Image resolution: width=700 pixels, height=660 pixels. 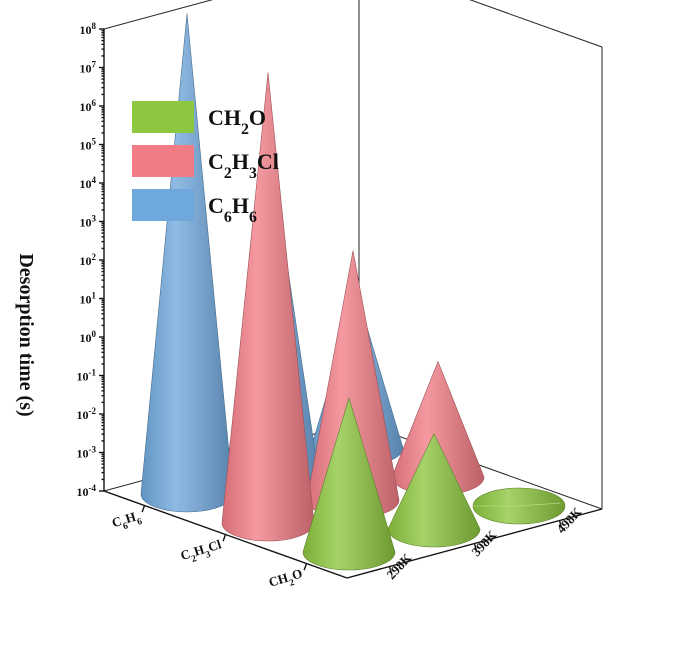 I want to click on molecule-label: C6H6, so click(x=127, y=521).